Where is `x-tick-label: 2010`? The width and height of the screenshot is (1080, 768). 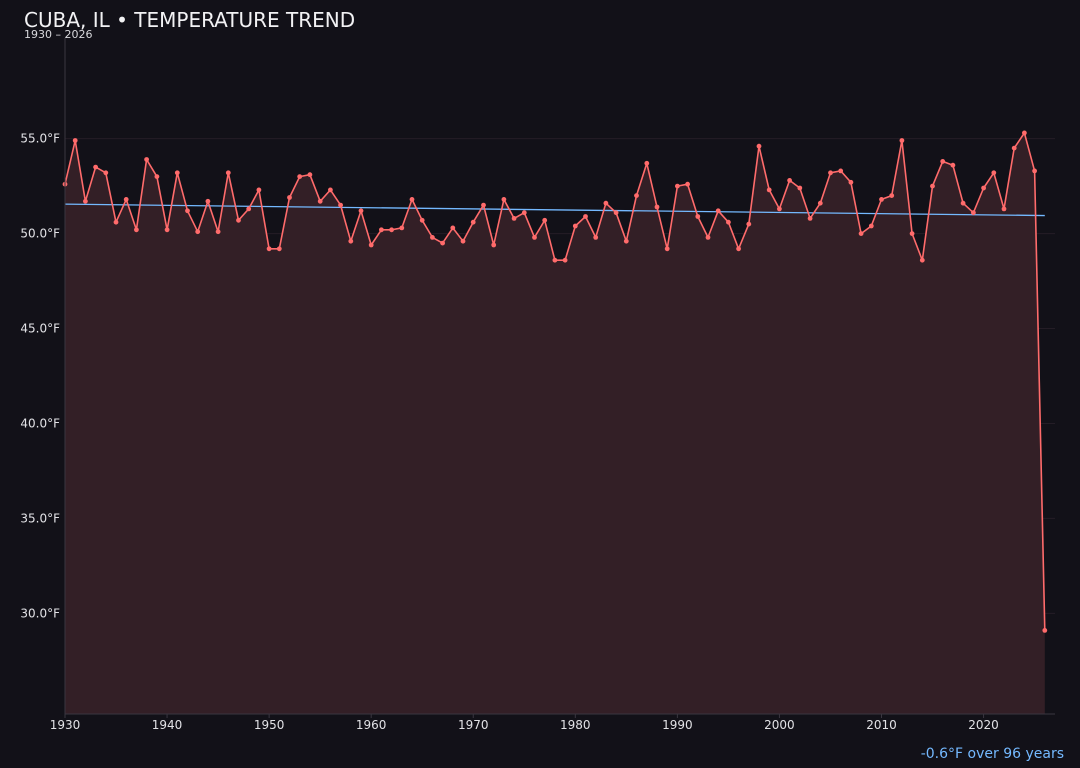 x-tick-label: 2010 is located at coordinates (881, 725).